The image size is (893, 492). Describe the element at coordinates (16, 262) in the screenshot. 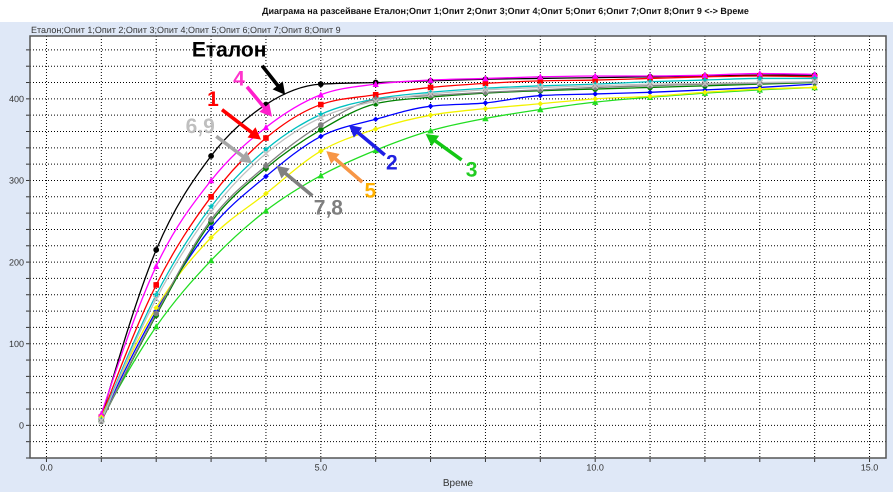

I see `y-tick-label: 200` at that location.